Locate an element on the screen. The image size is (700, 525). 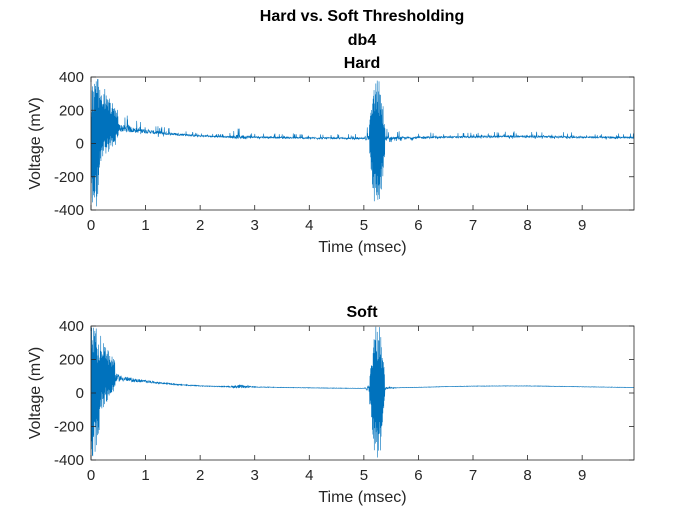
figure-title: Hard vs. Soft Thresholding is located at coordinates (362, 16).